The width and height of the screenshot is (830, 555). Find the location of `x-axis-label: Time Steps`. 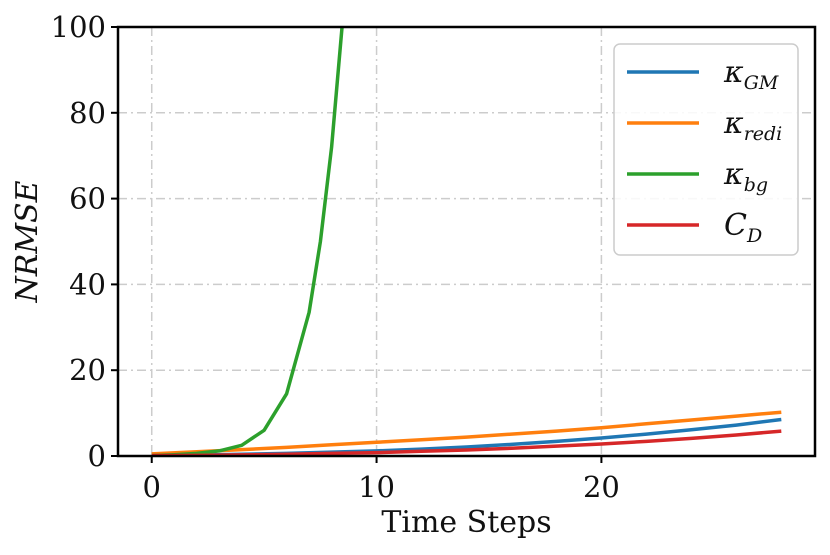

x-axis-label: Time Steps is located at coordinates (466, 522).